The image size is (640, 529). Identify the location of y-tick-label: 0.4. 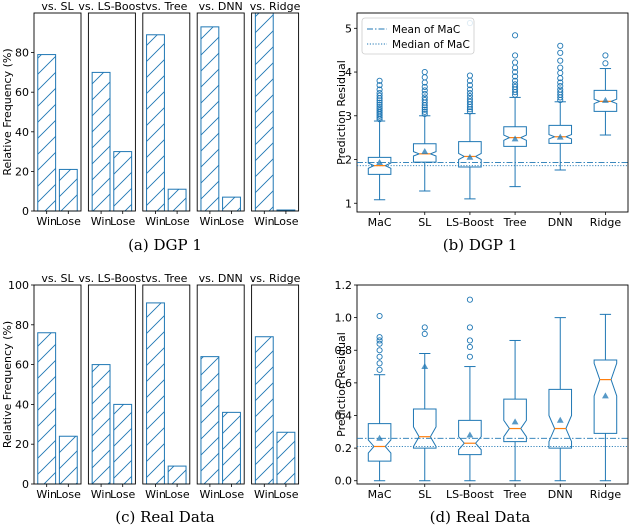
(344, 415).